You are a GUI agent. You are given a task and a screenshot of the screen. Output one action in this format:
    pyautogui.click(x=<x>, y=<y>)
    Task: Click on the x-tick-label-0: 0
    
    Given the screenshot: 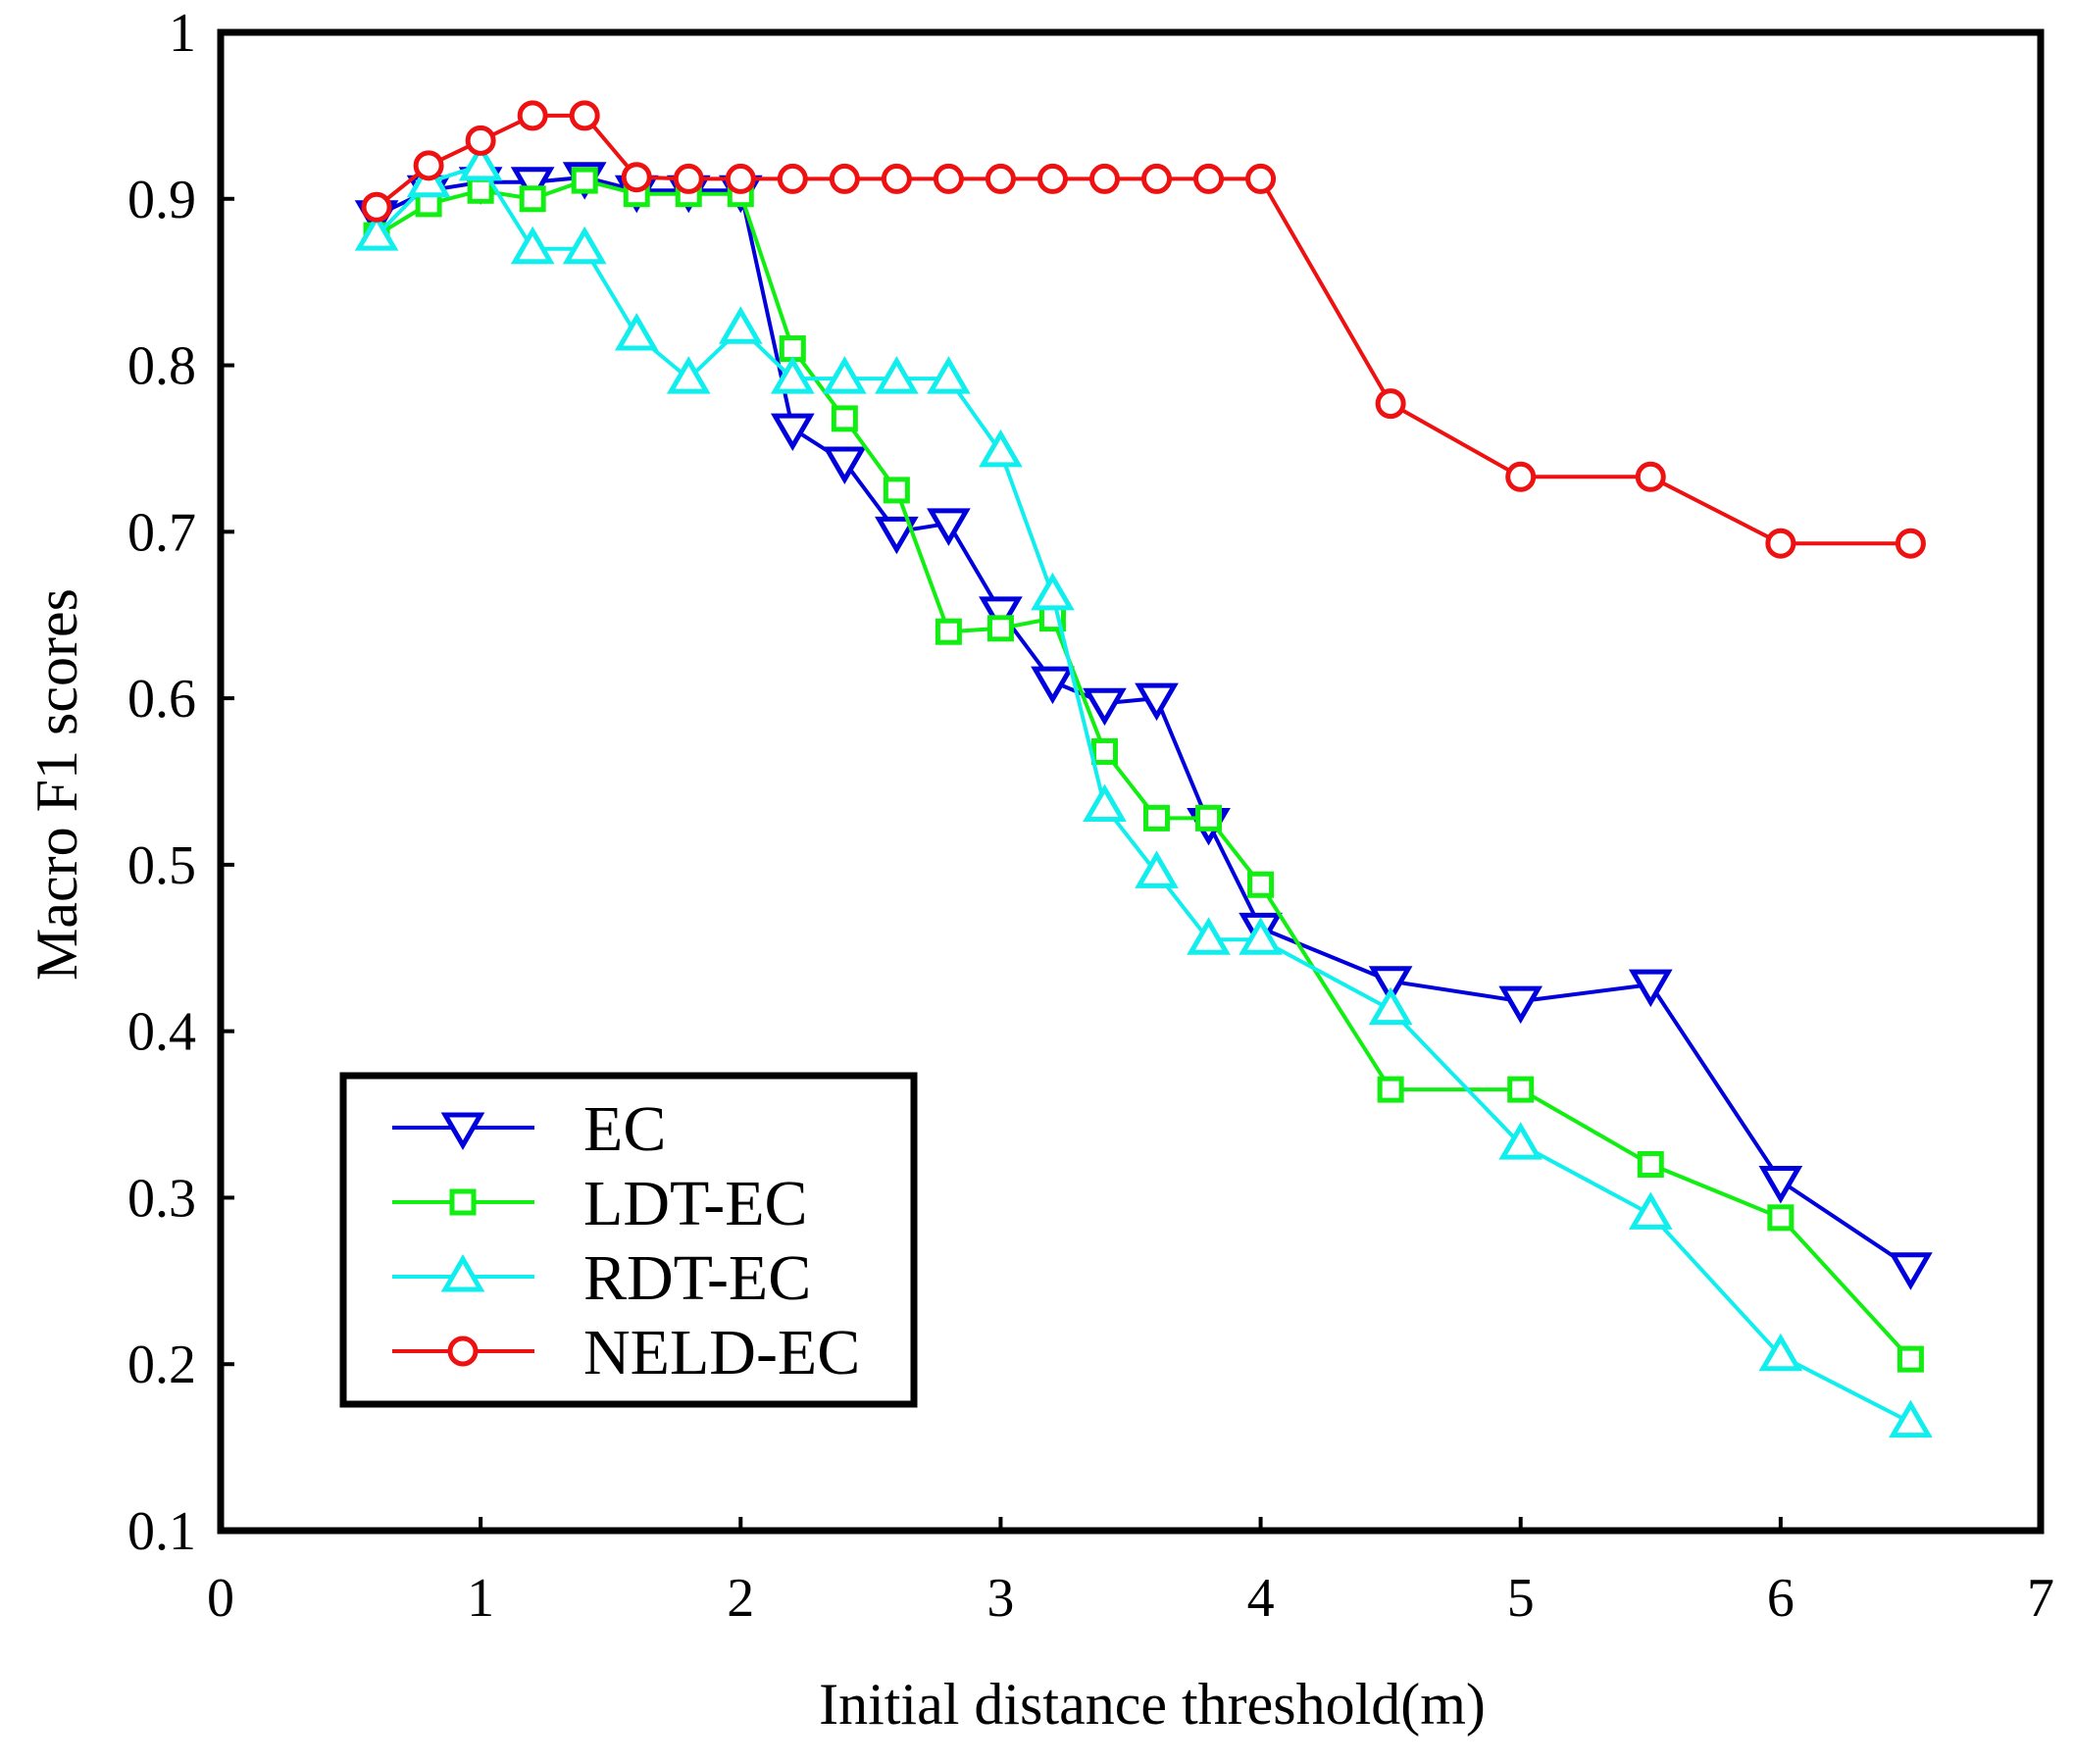 What is the action you would take?
    pyautogui.click(x=220, y=1598)
    